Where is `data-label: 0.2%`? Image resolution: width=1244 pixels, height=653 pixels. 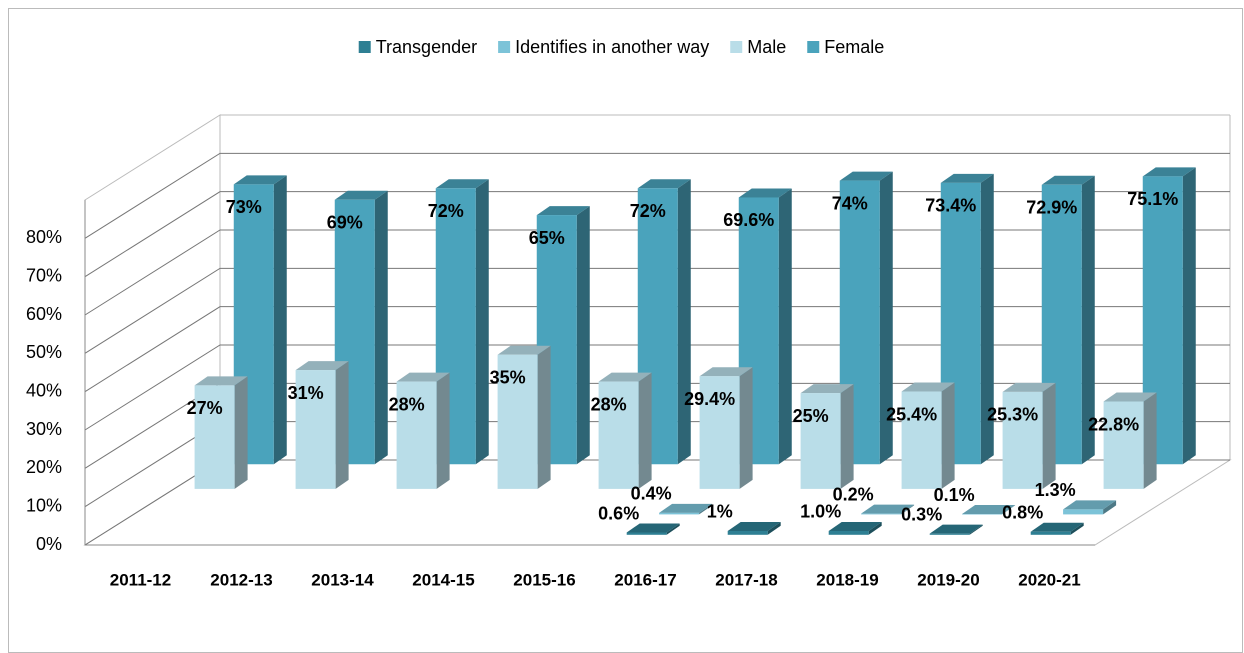
data-label: 0.2% is located at coordinates (853, 494).